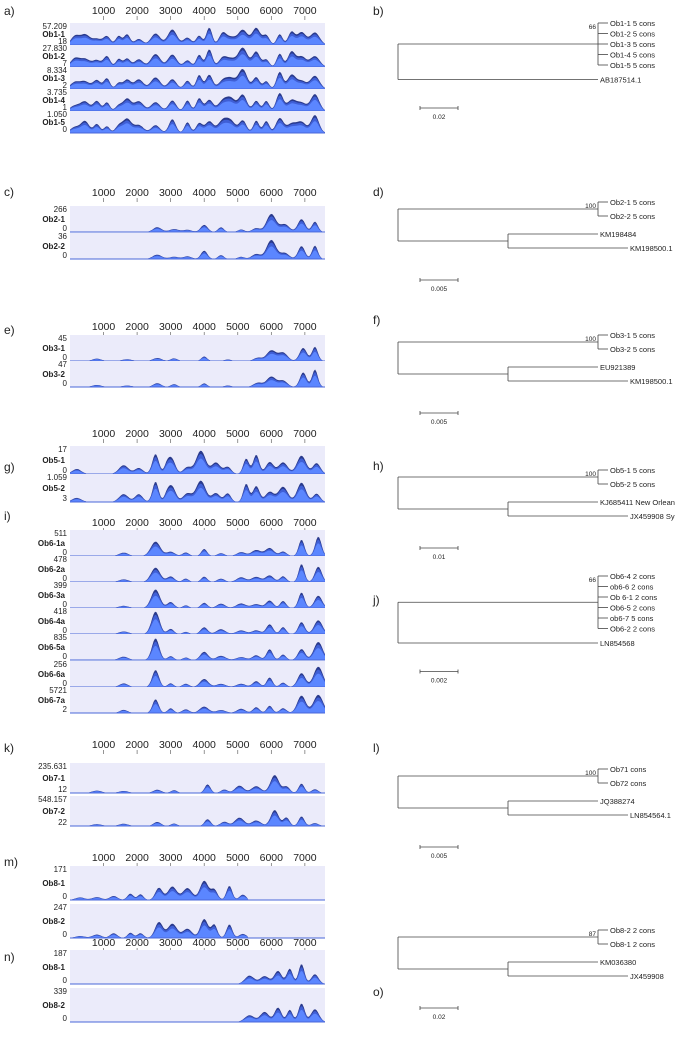  I want to click on track-name-ob1-4: Ob1-4, so click(53, 100).